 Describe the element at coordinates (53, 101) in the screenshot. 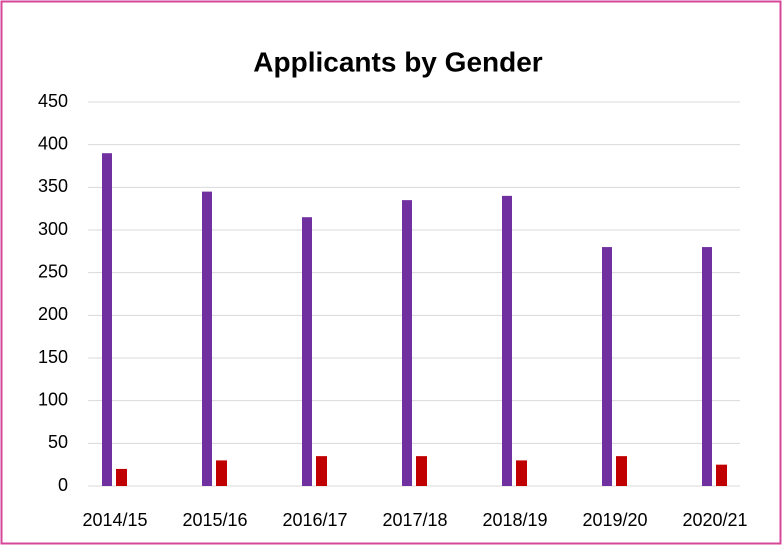

I see `y-tick-label: 450` at that location.